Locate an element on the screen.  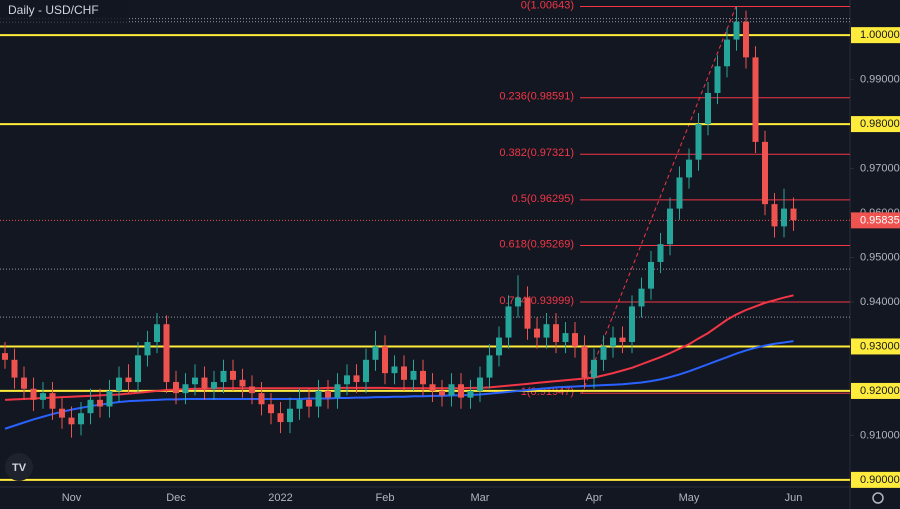
fib-label: 0.236(0.98591) is located at coordinates (536, 97).